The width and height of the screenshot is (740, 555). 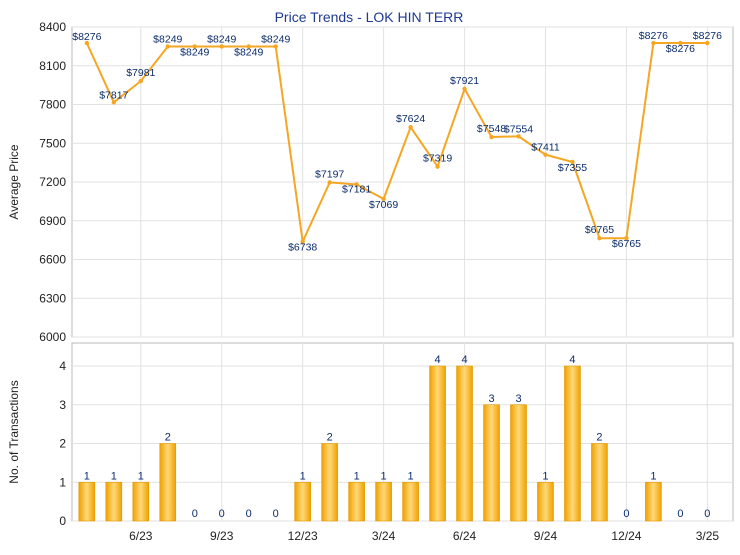 What do you see at coordinates (626, 536) in the screenshot?
I see `x-tick-label: 12/24` at bounding box center [626, 536].